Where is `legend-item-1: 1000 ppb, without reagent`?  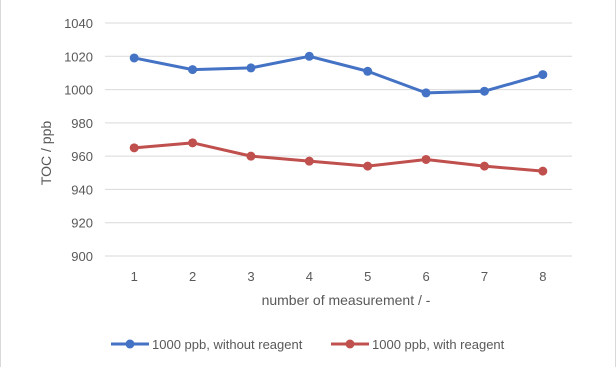 legend-item-1: 1000 ppb, without reagent is located at coordinates (207, 344).